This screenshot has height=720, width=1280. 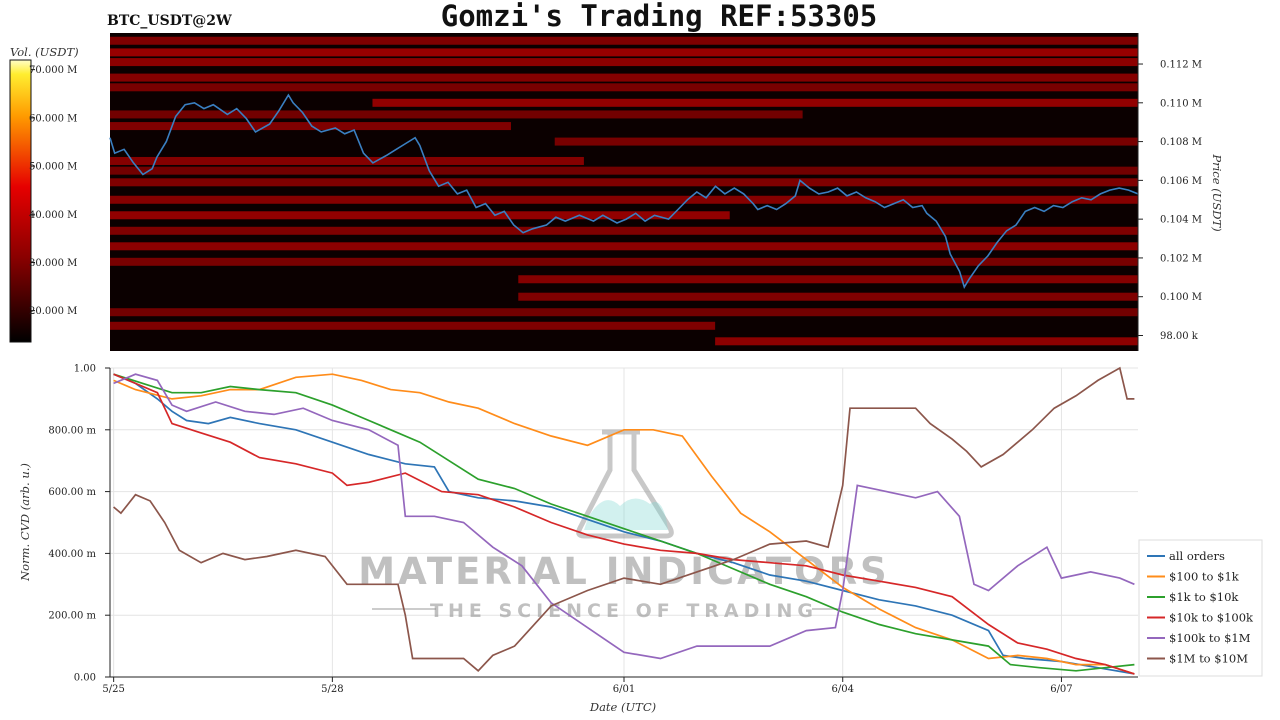 What do you see at coordinates (44, 52) in the screenshot?
I see `colorbar-label: Vol. (USDT)` at bounding box center [44, 52].